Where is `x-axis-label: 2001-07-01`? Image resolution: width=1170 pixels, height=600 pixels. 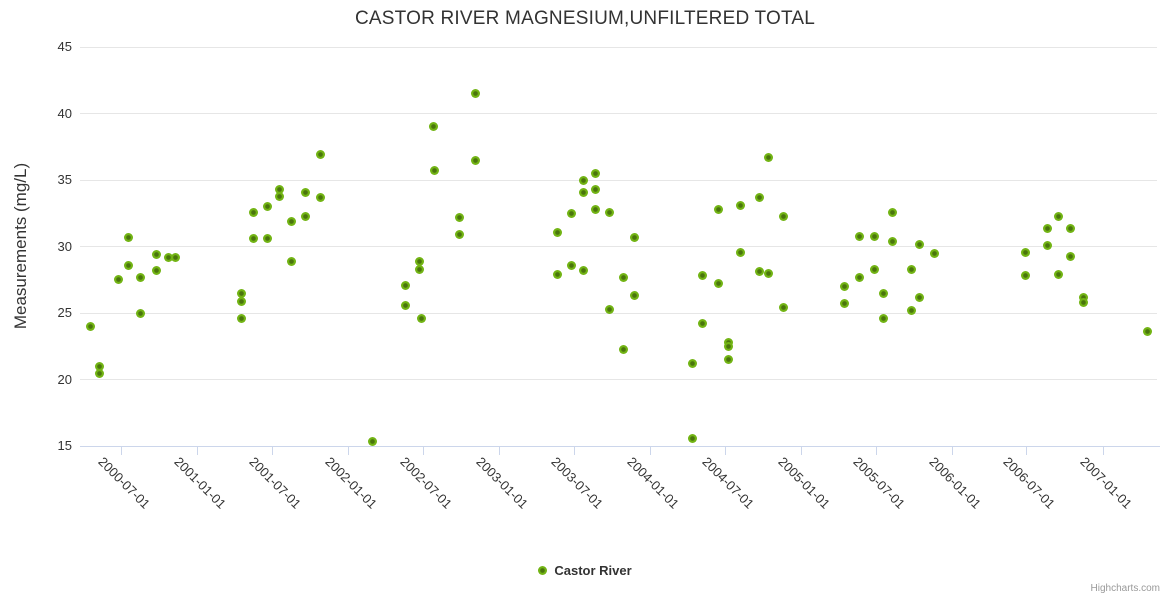
x-axis-label: 2001-07-01 is located at coordinates (275, 483).